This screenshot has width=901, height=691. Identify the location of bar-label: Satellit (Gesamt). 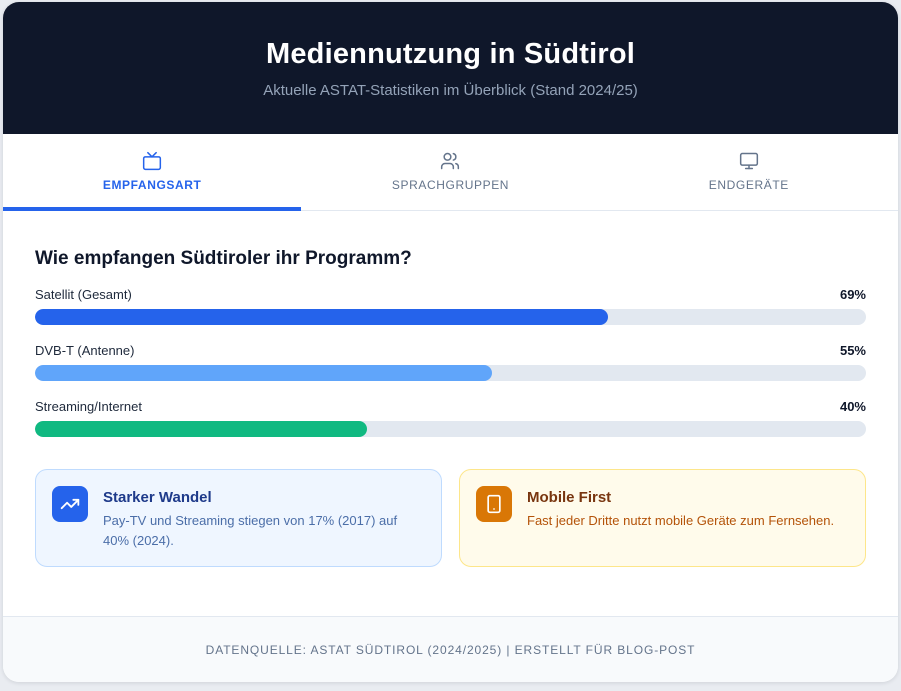
(83, 294).